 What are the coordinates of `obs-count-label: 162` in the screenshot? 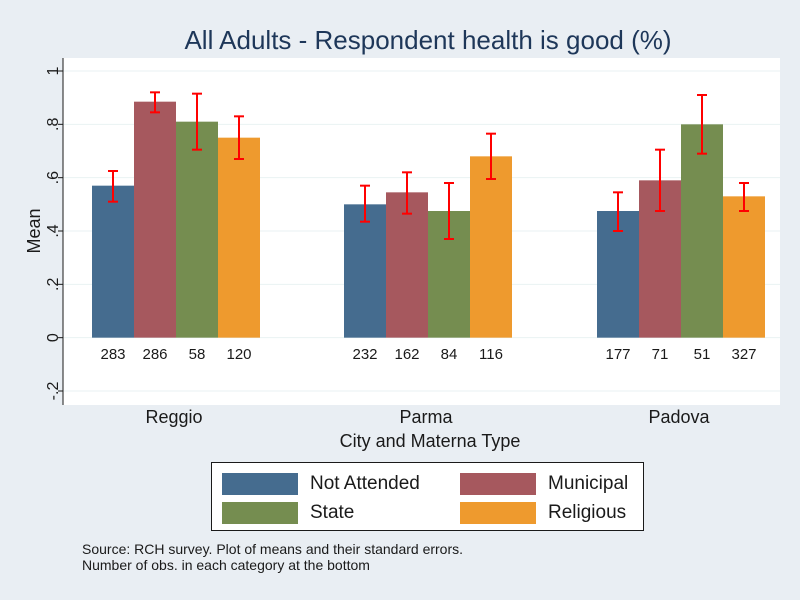 It's located at (406, 354).